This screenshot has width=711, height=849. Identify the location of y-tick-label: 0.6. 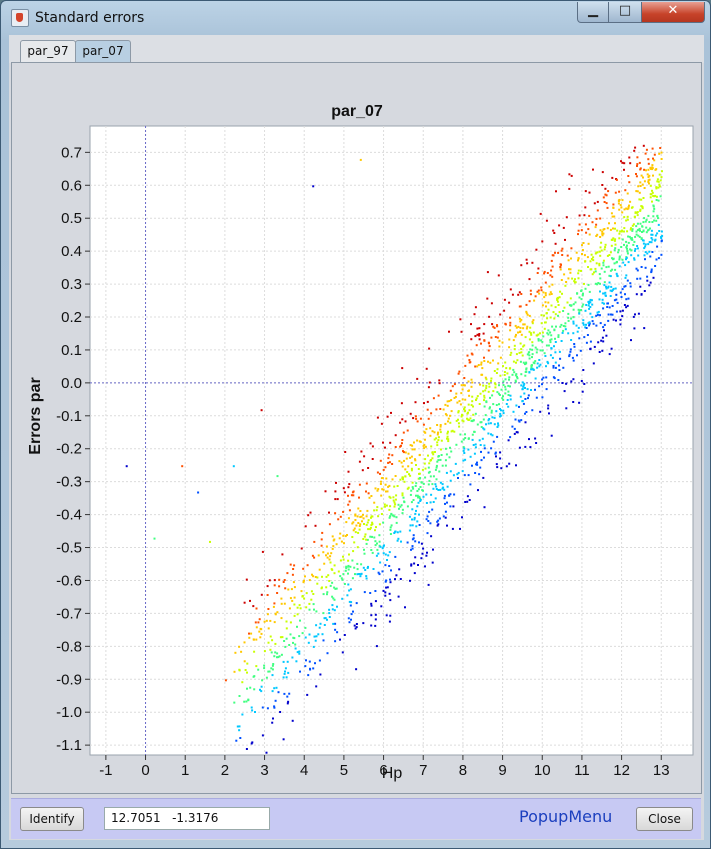
(71, 185).